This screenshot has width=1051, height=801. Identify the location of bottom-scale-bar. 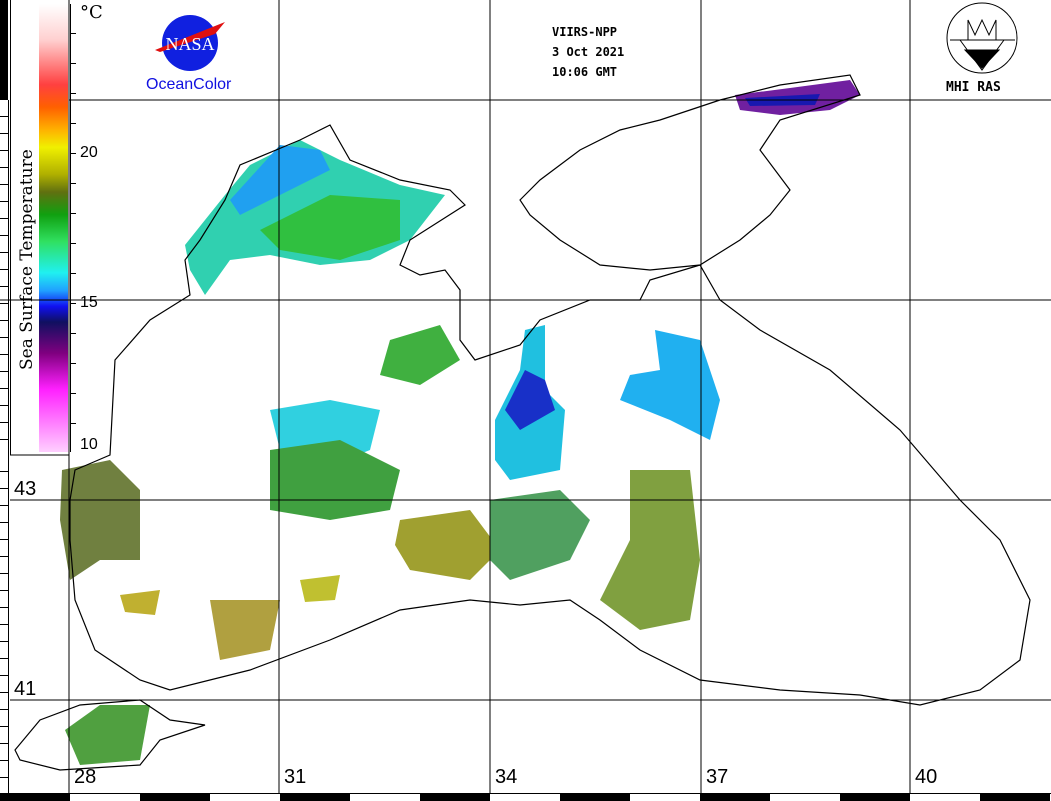
(525, 797).